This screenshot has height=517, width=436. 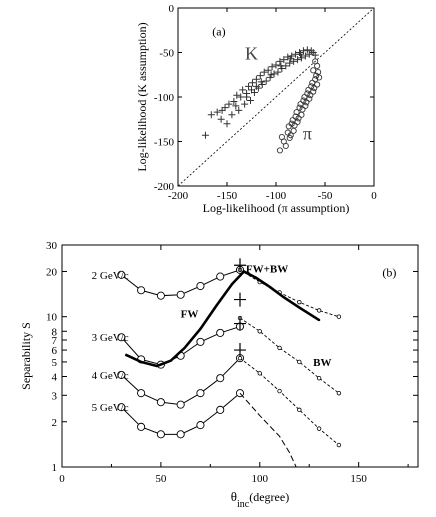 What do you see at coordinates (164, 187) in the screenshot?
I see `y-tick-label-a: -200` at bounding box center [164, 187].